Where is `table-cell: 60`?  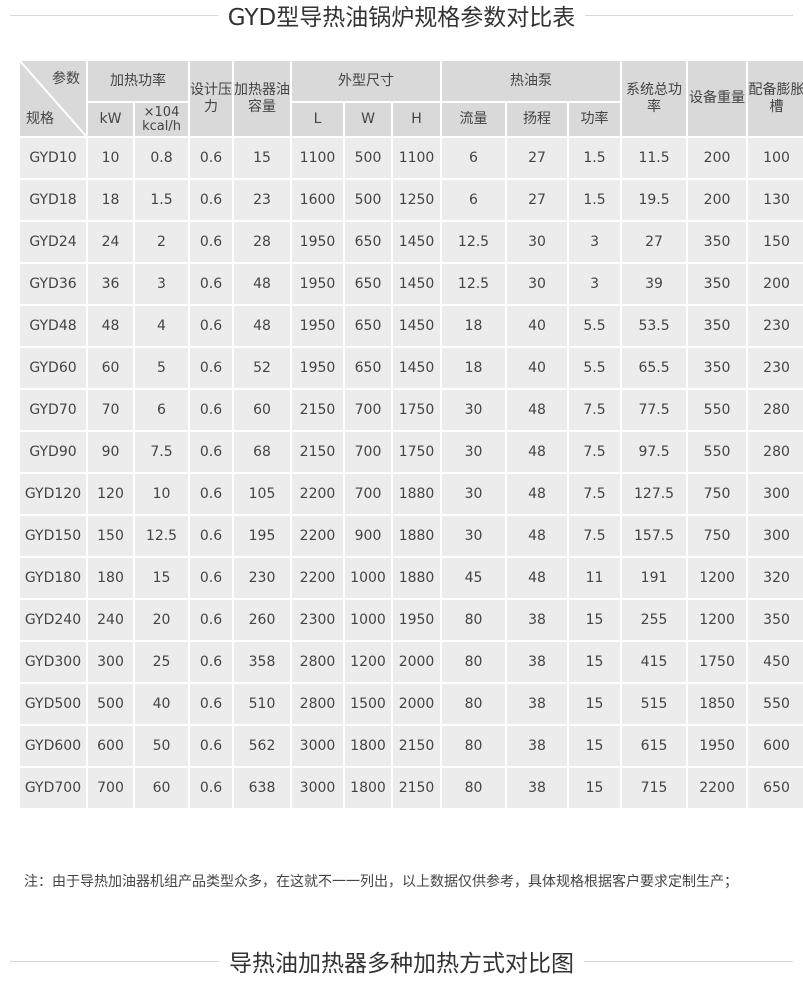
table-cell: 60 is located at coordinates (161, 788).